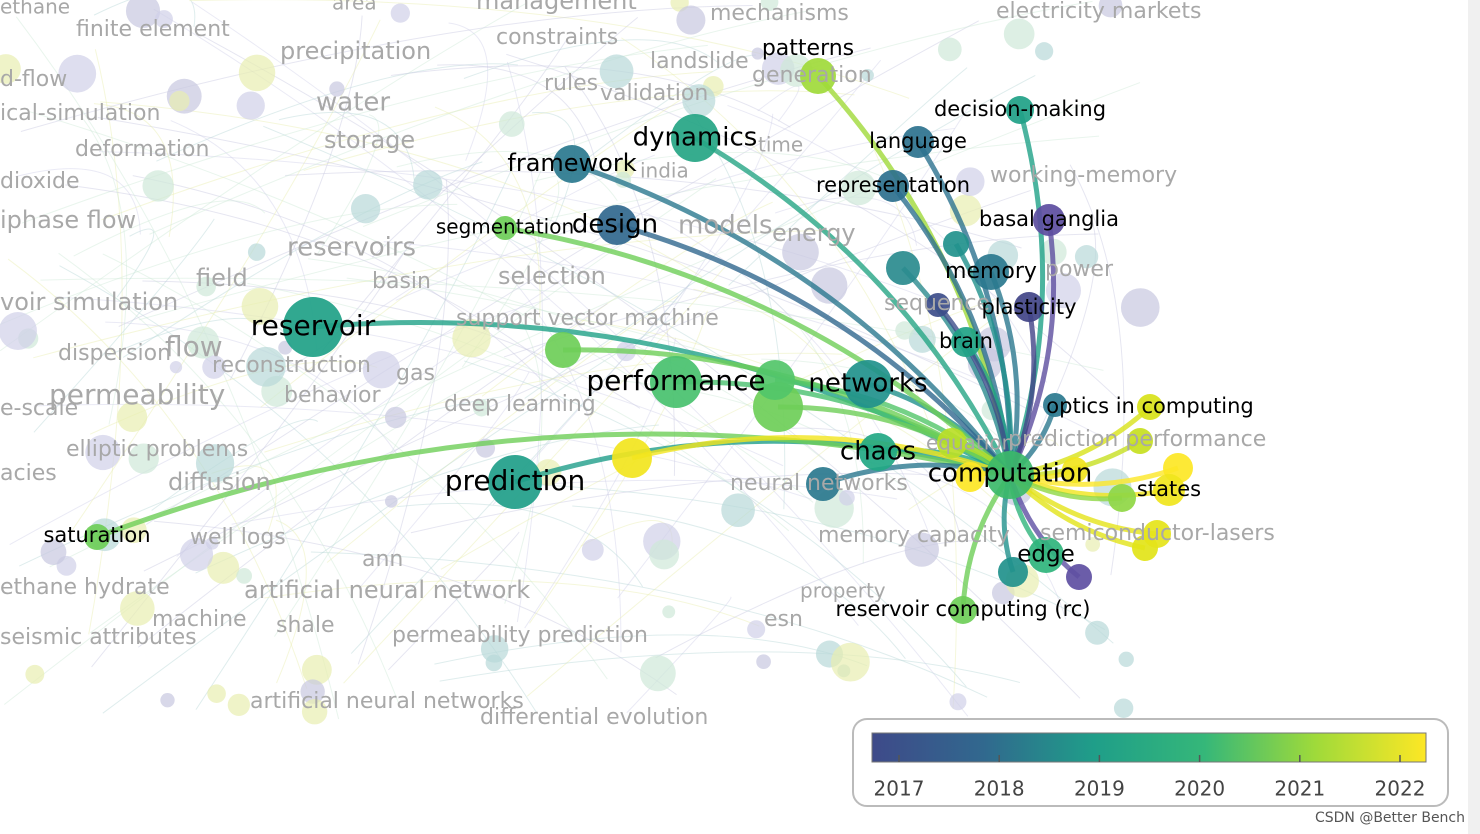 The width and height of the screenshot is (1480, 834). What do you see at coordinates (1079, 269) in the screenshot?
I see `background-term: power` at bounding box center [1079, 269].